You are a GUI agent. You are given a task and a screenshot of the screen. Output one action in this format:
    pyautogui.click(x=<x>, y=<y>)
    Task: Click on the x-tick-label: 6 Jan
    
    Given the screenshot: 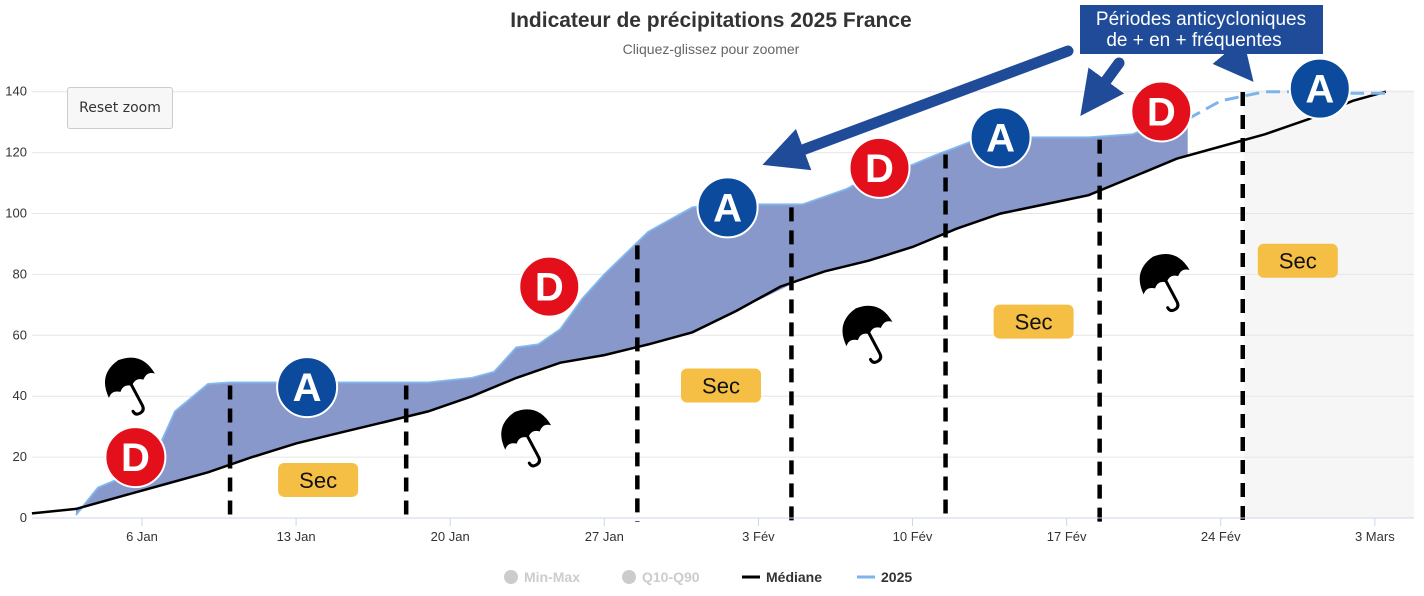 What is the action you would take?
    pyautogui.click(x=142, y=536)
    